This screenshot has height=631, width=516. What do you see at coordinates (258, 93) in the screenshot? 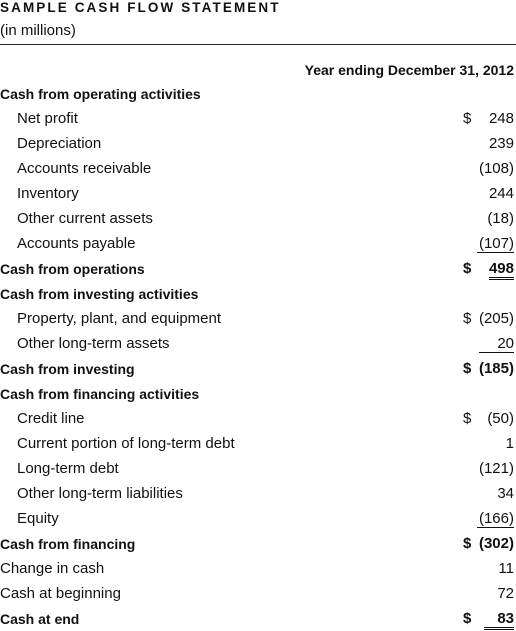
I see `section-heading-operating: Cash from operating activities` at bounding box center [258, 93].